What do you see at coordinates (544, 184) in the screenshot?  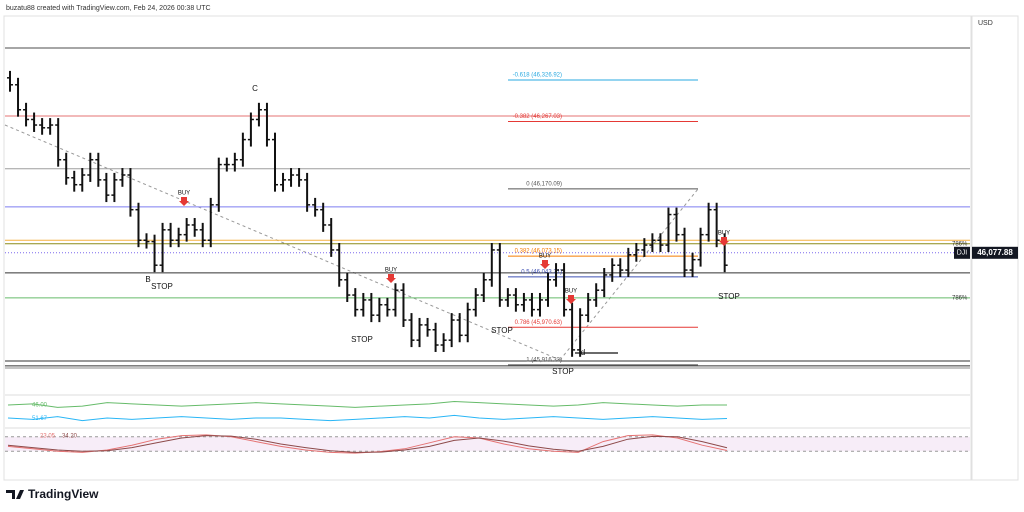 I see `fib-label: 0 (46,170.09)` at bounding box center [544, 184].